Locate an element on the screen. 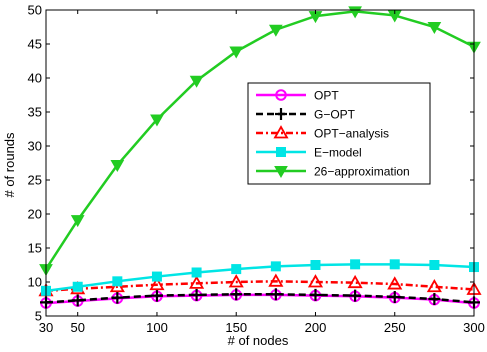 The height and width of the screenshot is (352, 487). x-tick-label: 30 is located at coordinates (46, 327).